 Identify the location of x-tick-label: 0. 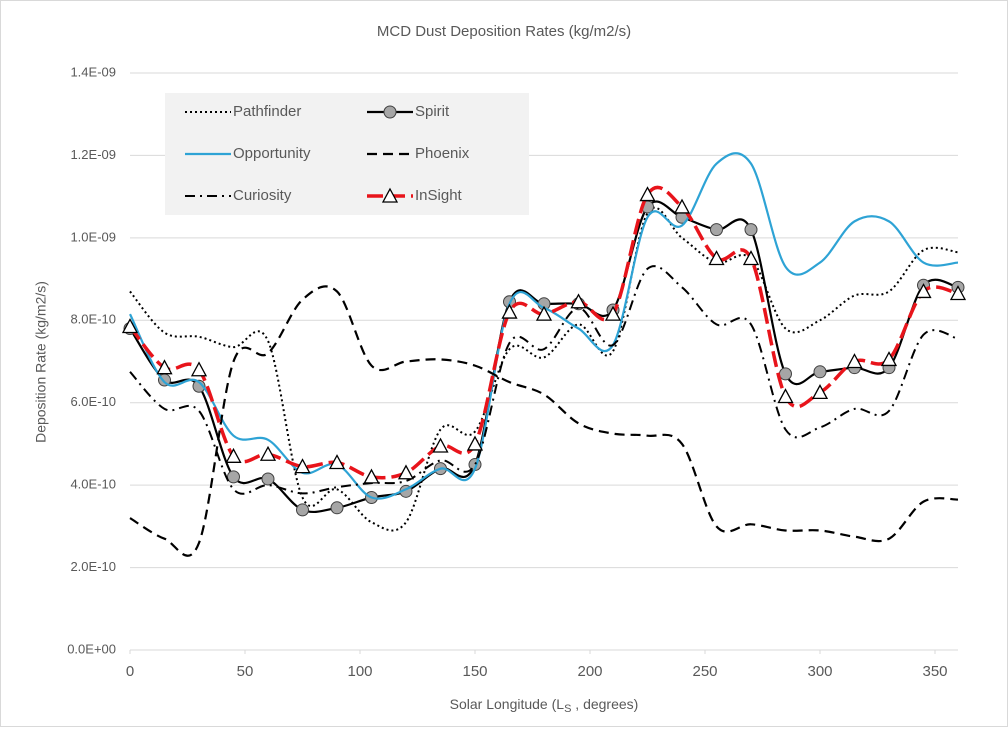
(130, 671).